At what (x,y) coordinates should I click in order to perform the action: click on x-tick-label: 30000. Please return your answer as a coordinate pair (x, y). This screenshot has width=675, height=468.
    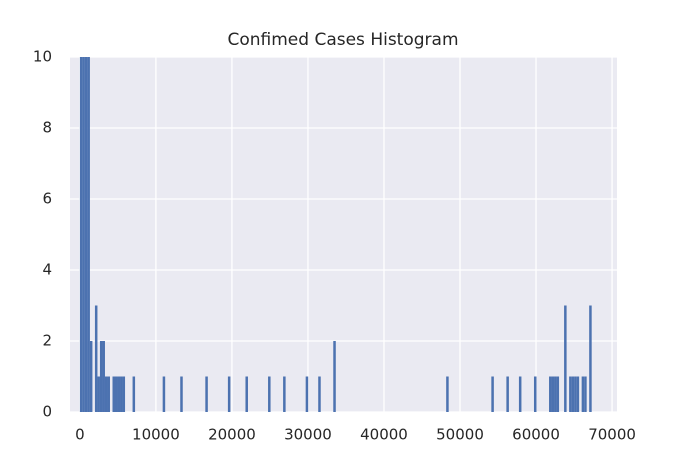
    Looking at the image, I should click on (308, 435).